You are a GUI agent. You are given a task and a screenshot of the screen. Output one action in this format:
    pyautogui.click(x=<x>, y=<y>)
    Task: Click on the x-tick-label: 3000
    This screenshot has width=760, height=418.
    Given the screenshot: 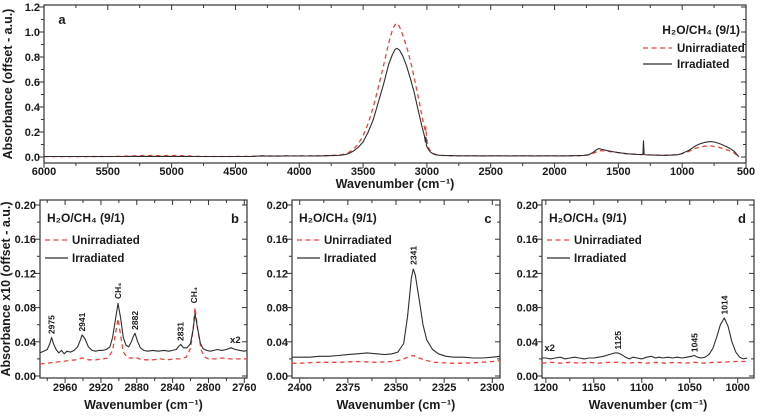 What is the action you would take?
    pyautogui.click(x=427, y=172)
    